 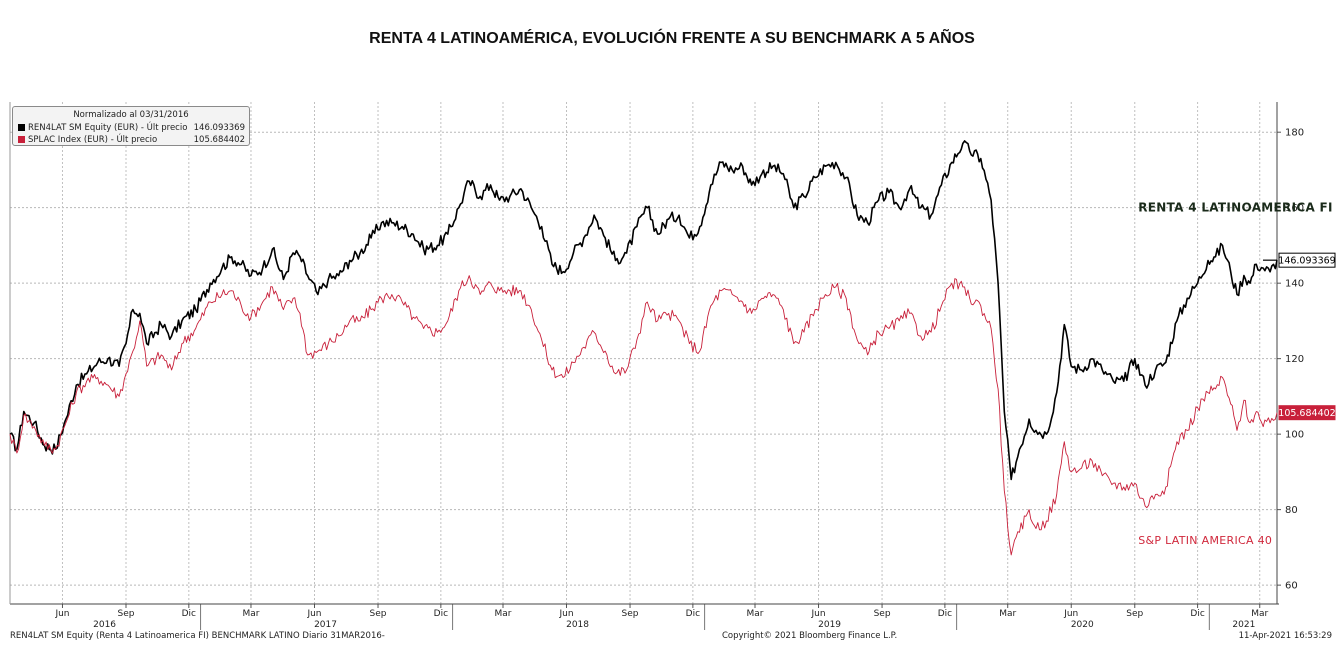 I want to click on last-value-tag-renta4: 146.093369, so click(x=1299, y=260).